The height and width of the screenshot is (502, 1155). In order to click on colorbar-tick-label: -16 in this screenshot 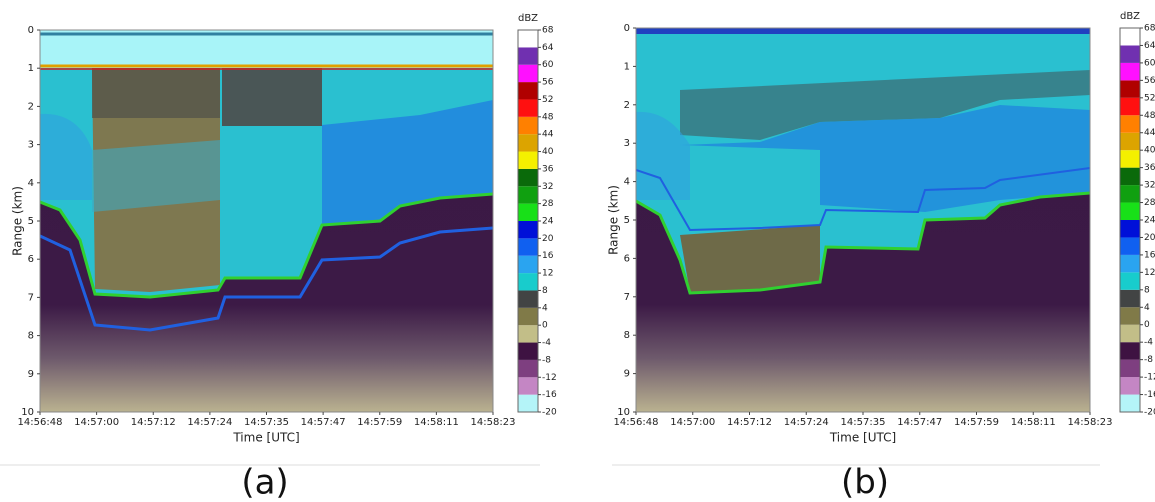, I will do `click(1149, 395)`.